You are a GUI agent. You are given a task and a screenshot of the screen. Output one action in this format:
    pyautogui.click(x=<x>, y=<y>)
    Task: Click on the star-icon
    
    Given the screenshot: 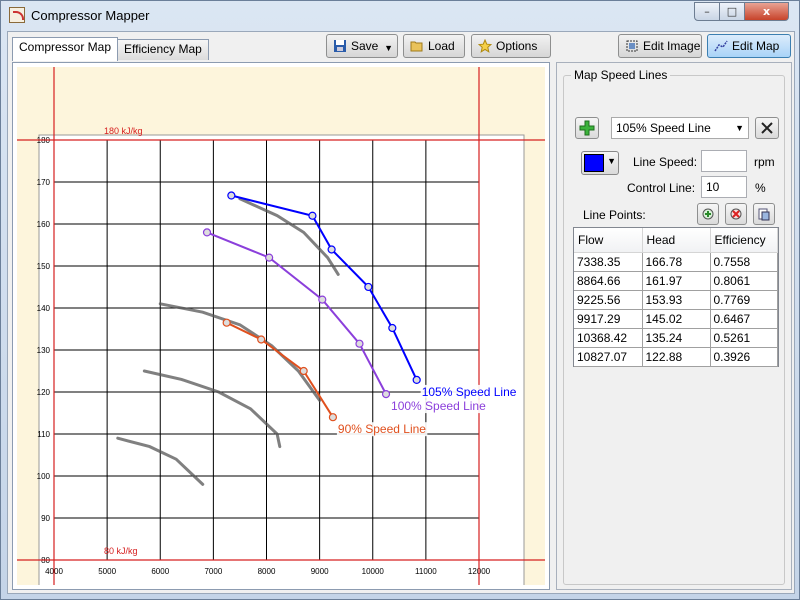 What is the action you would take?
    pyautogui.click(x=485, y=46)
    